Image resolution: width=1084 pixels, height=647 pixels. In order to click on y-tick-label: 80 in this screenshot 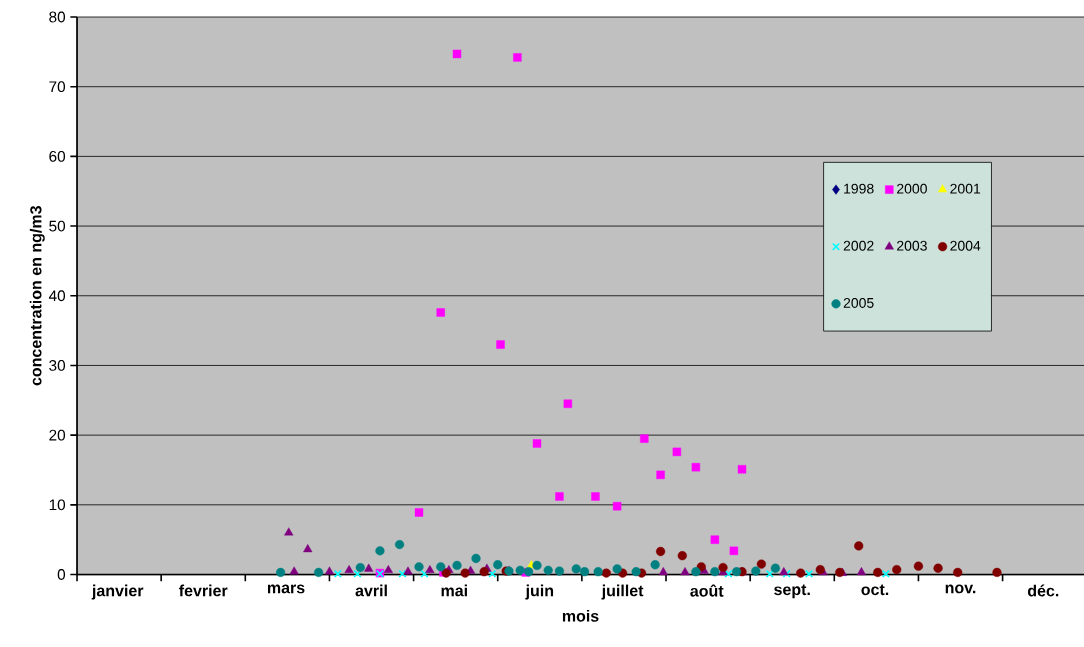, I will do `click(57, 17)`.